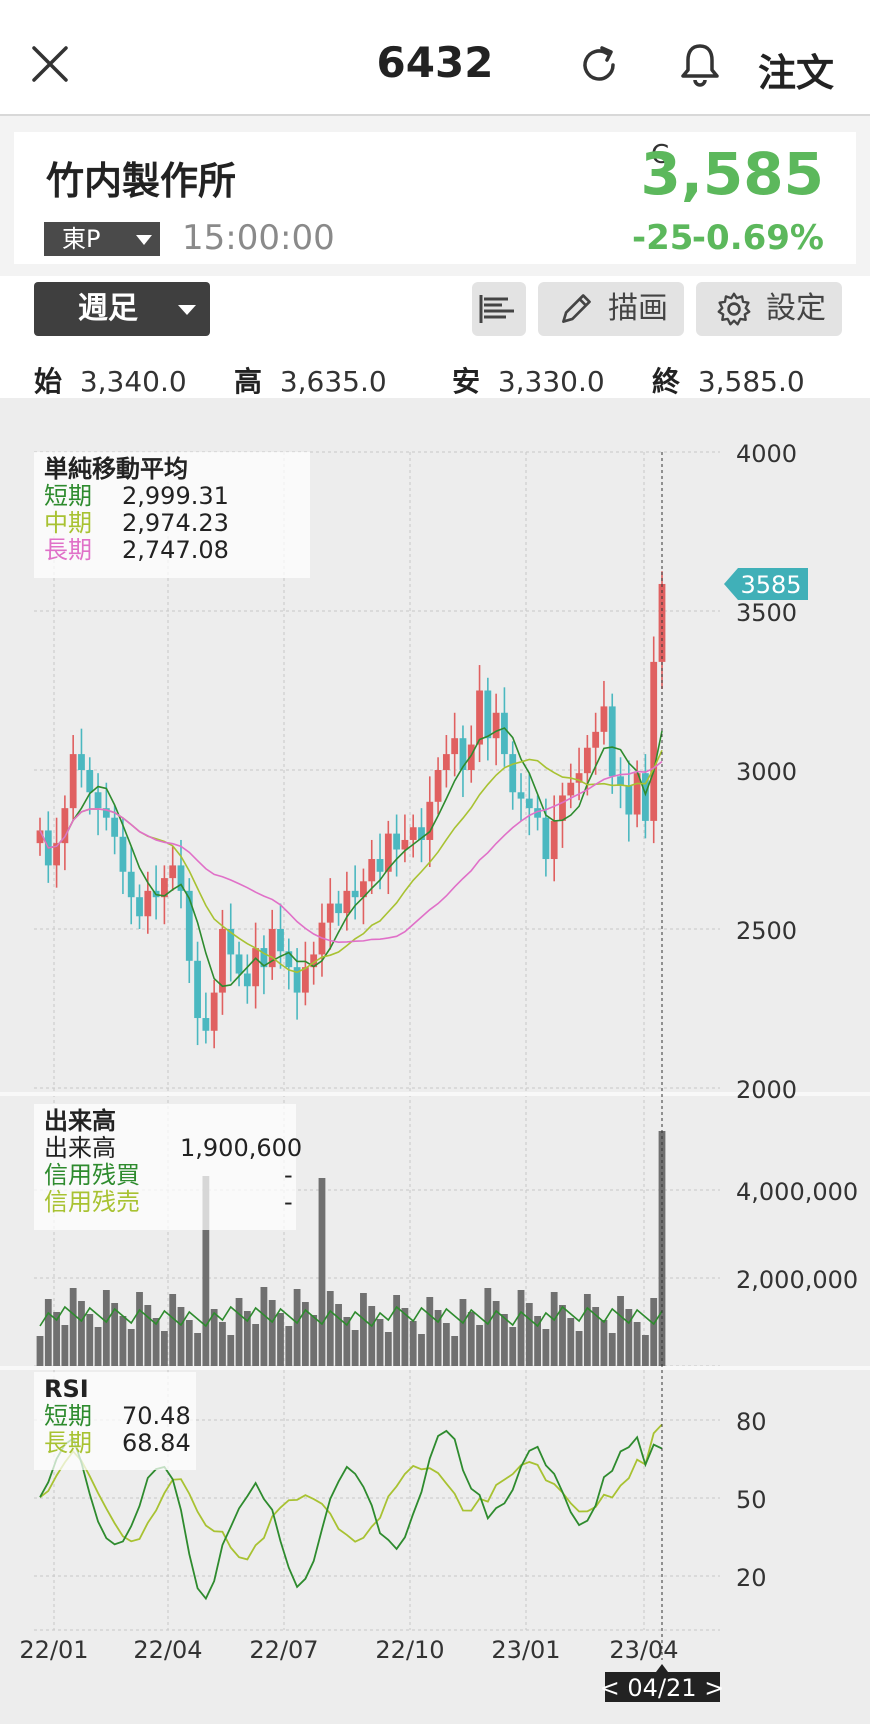  Describe the element at coordinates (117, 1416) in the screenshot. I see `rsi-short-row: 短期 70.48` at that location.